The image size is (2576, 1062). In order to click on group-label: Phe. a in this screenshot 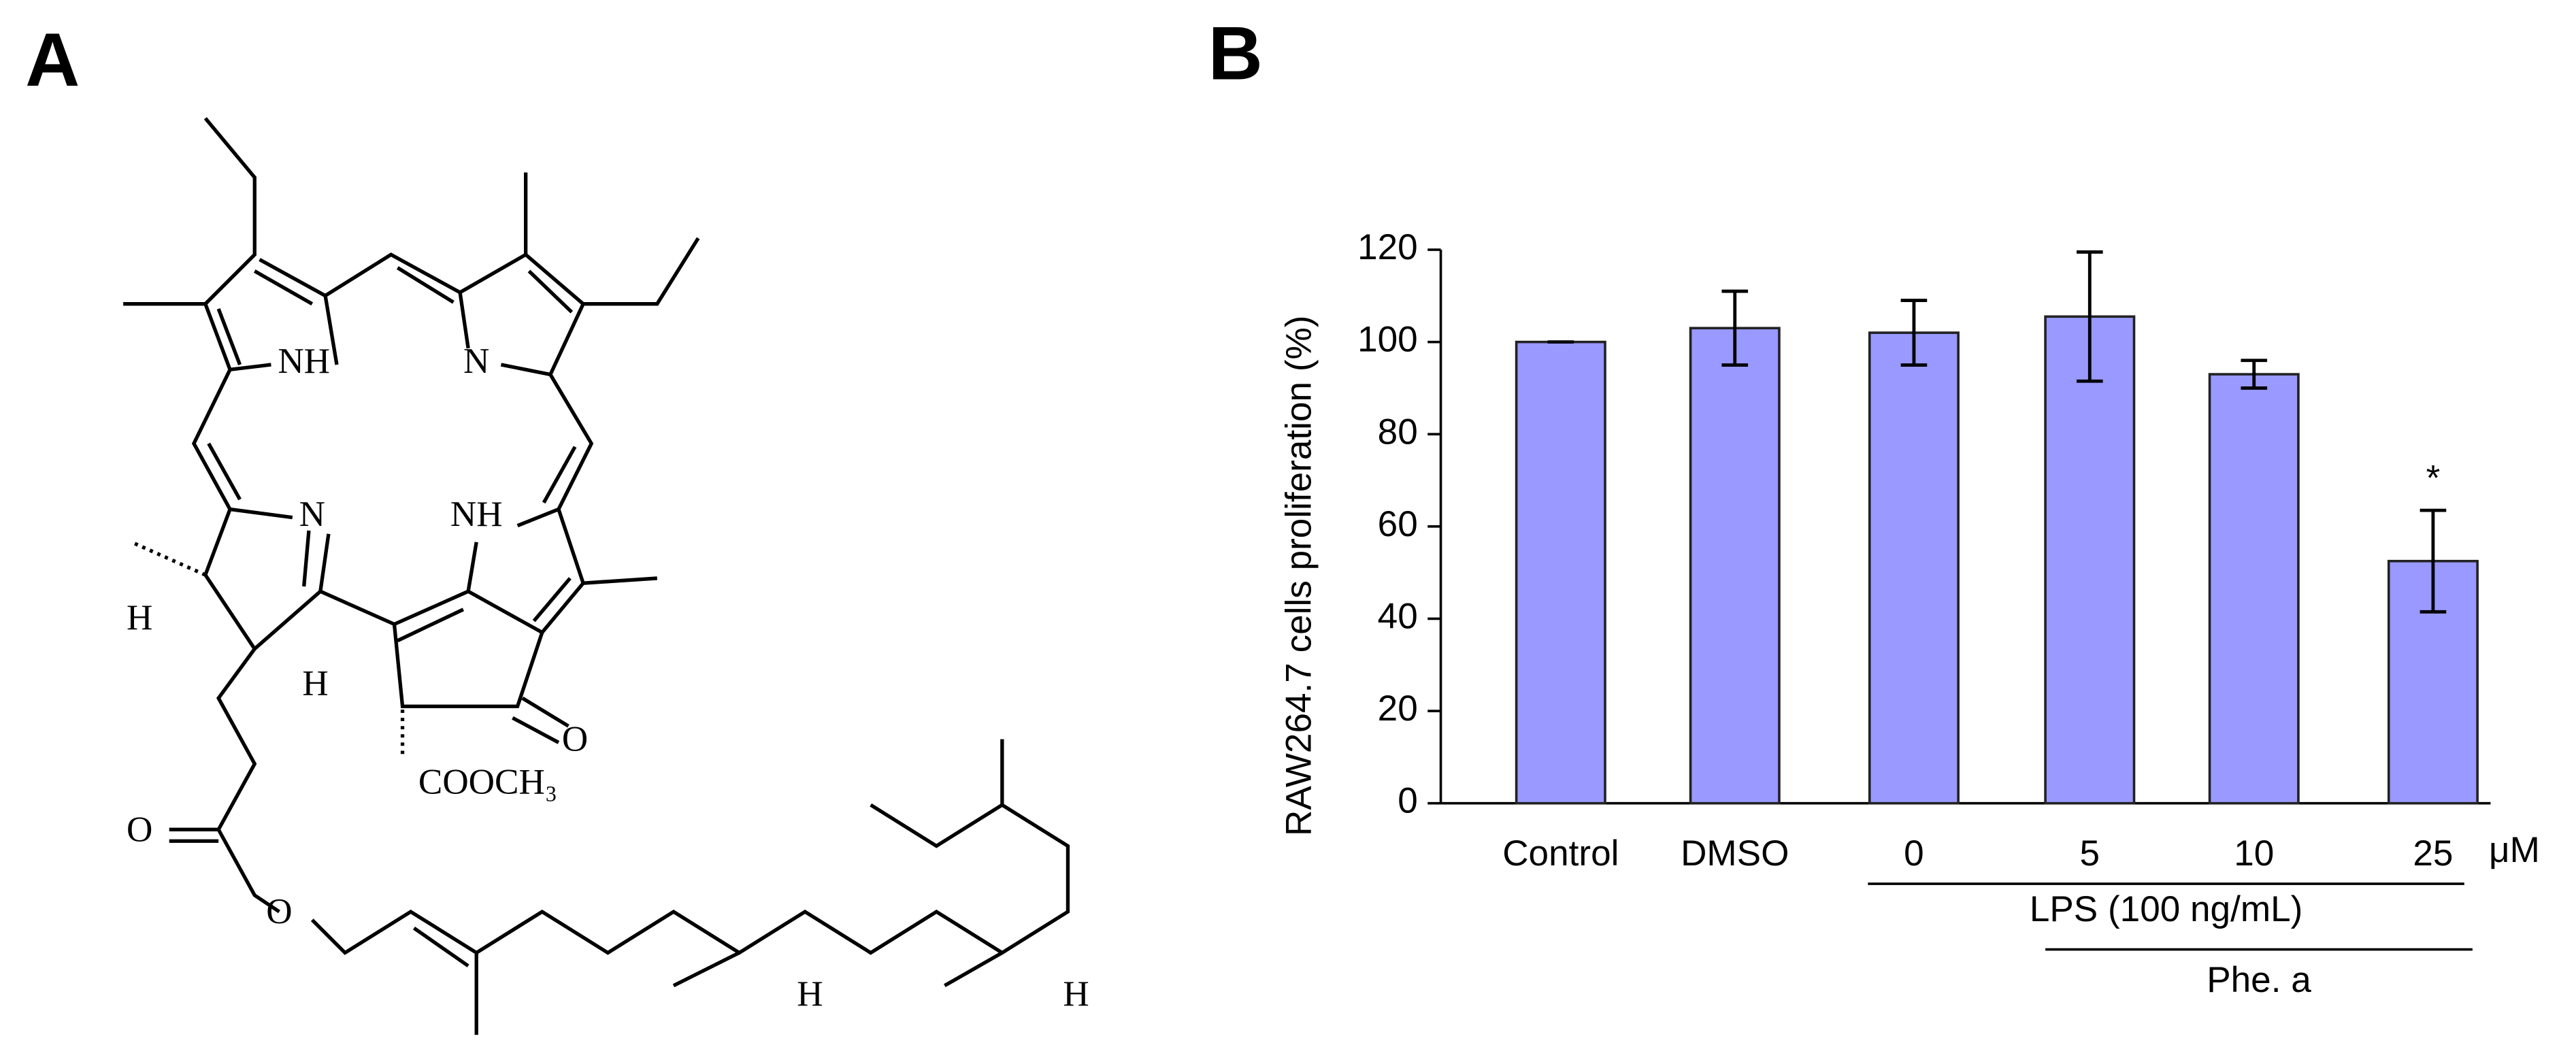, I will do `click(2259, 980)`.